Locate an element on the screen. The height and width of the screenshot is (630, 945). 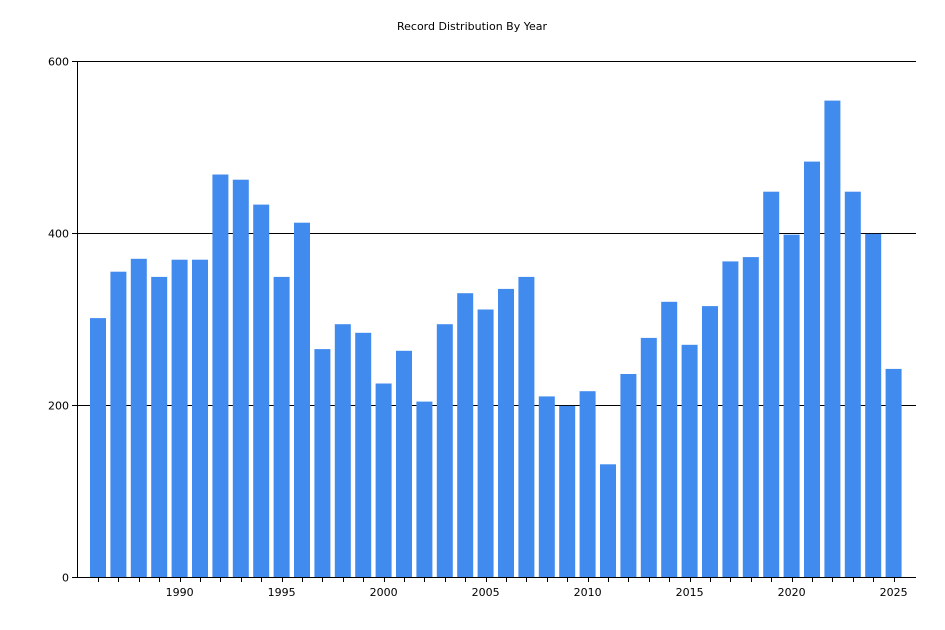
bar-2007 is located at coordinates (526, 426).